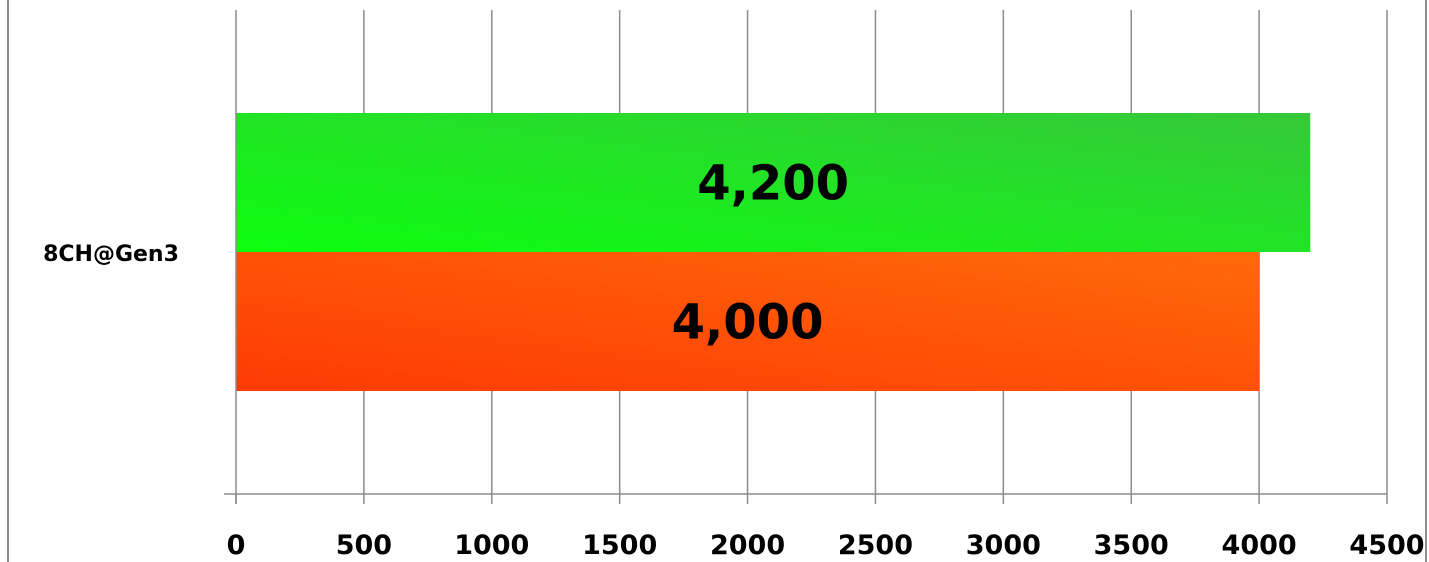  What do you see at coordinates (760, 253) in the screenshot?
I see `data-labels: 4,200 4,000` at bounding box center [760, 253].